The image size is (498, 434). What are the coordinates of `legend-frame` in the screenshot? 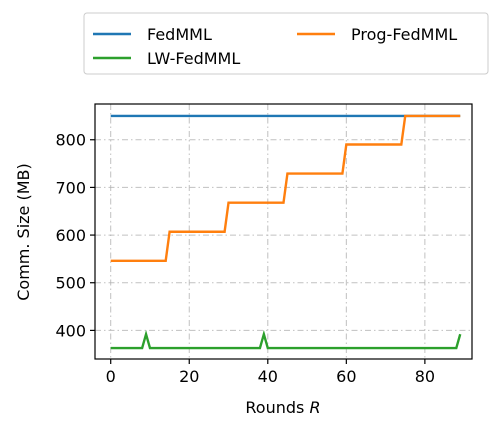 It's located at (286, 43).